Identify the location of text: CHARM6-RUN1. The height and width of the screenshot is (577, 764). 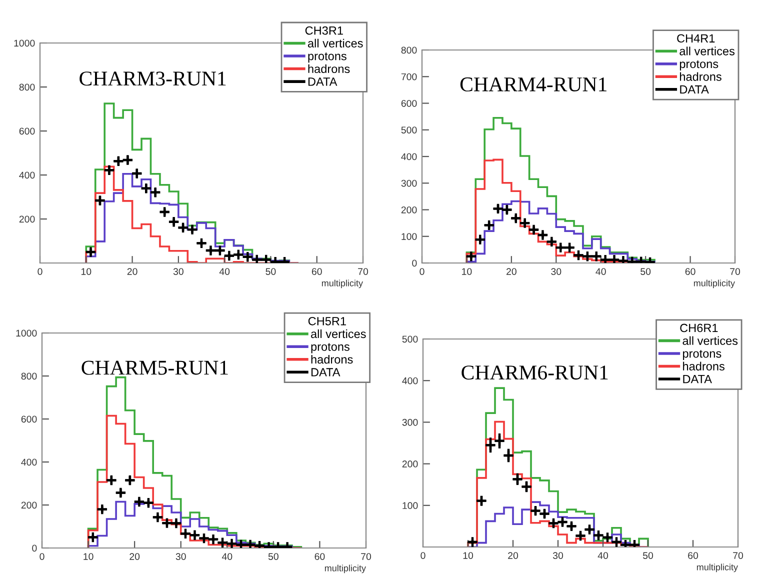
(535, 373).